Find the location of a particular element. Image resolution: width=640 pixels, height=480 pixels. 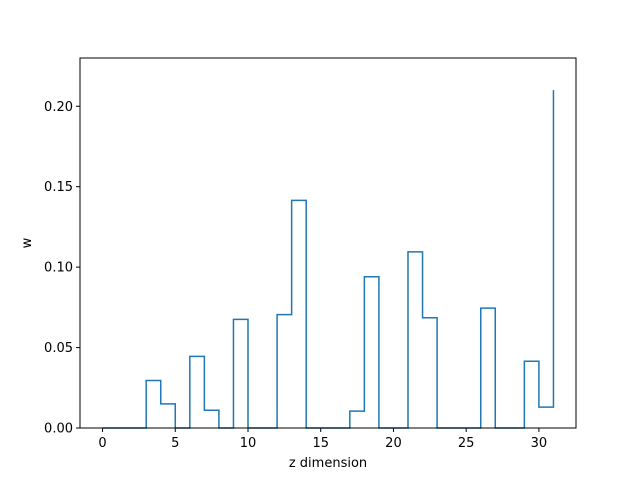

y-tick-label: 0.05 is located at coordinates (58, 348).